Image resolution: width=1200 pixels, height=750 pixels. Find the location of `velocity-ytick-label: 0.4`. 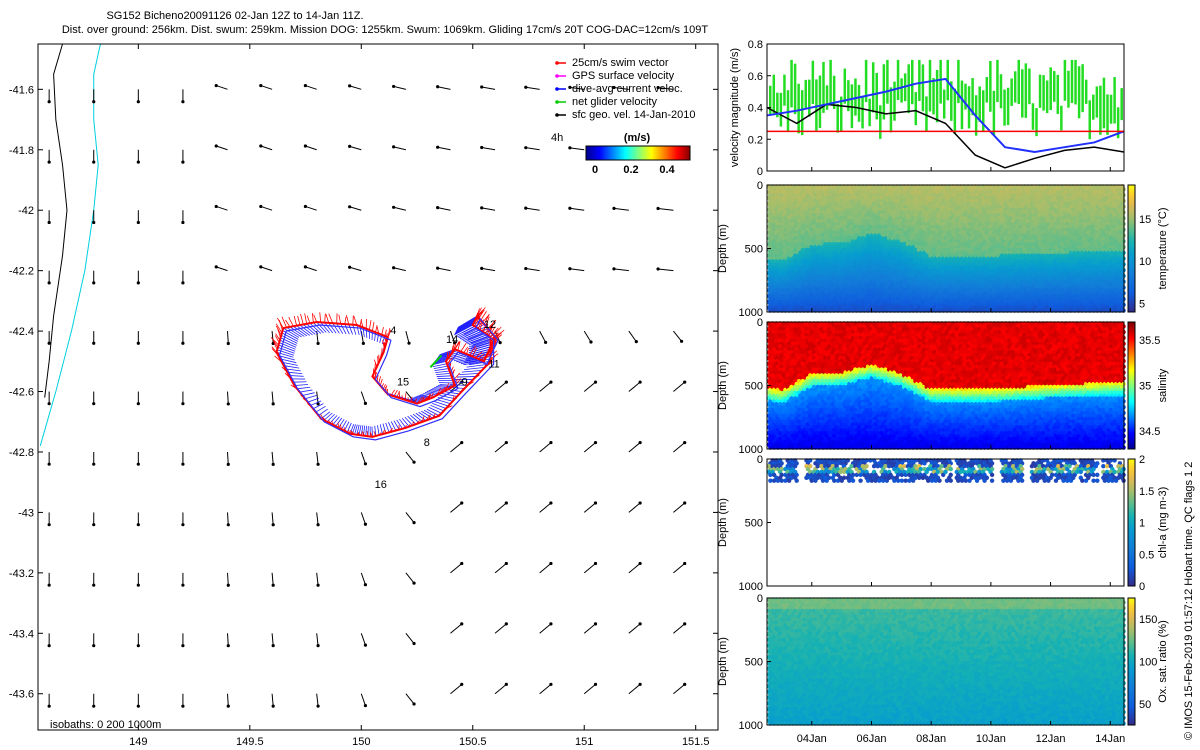

velocity-ytick-label: 0.4 is located at coordinates (755, 109).